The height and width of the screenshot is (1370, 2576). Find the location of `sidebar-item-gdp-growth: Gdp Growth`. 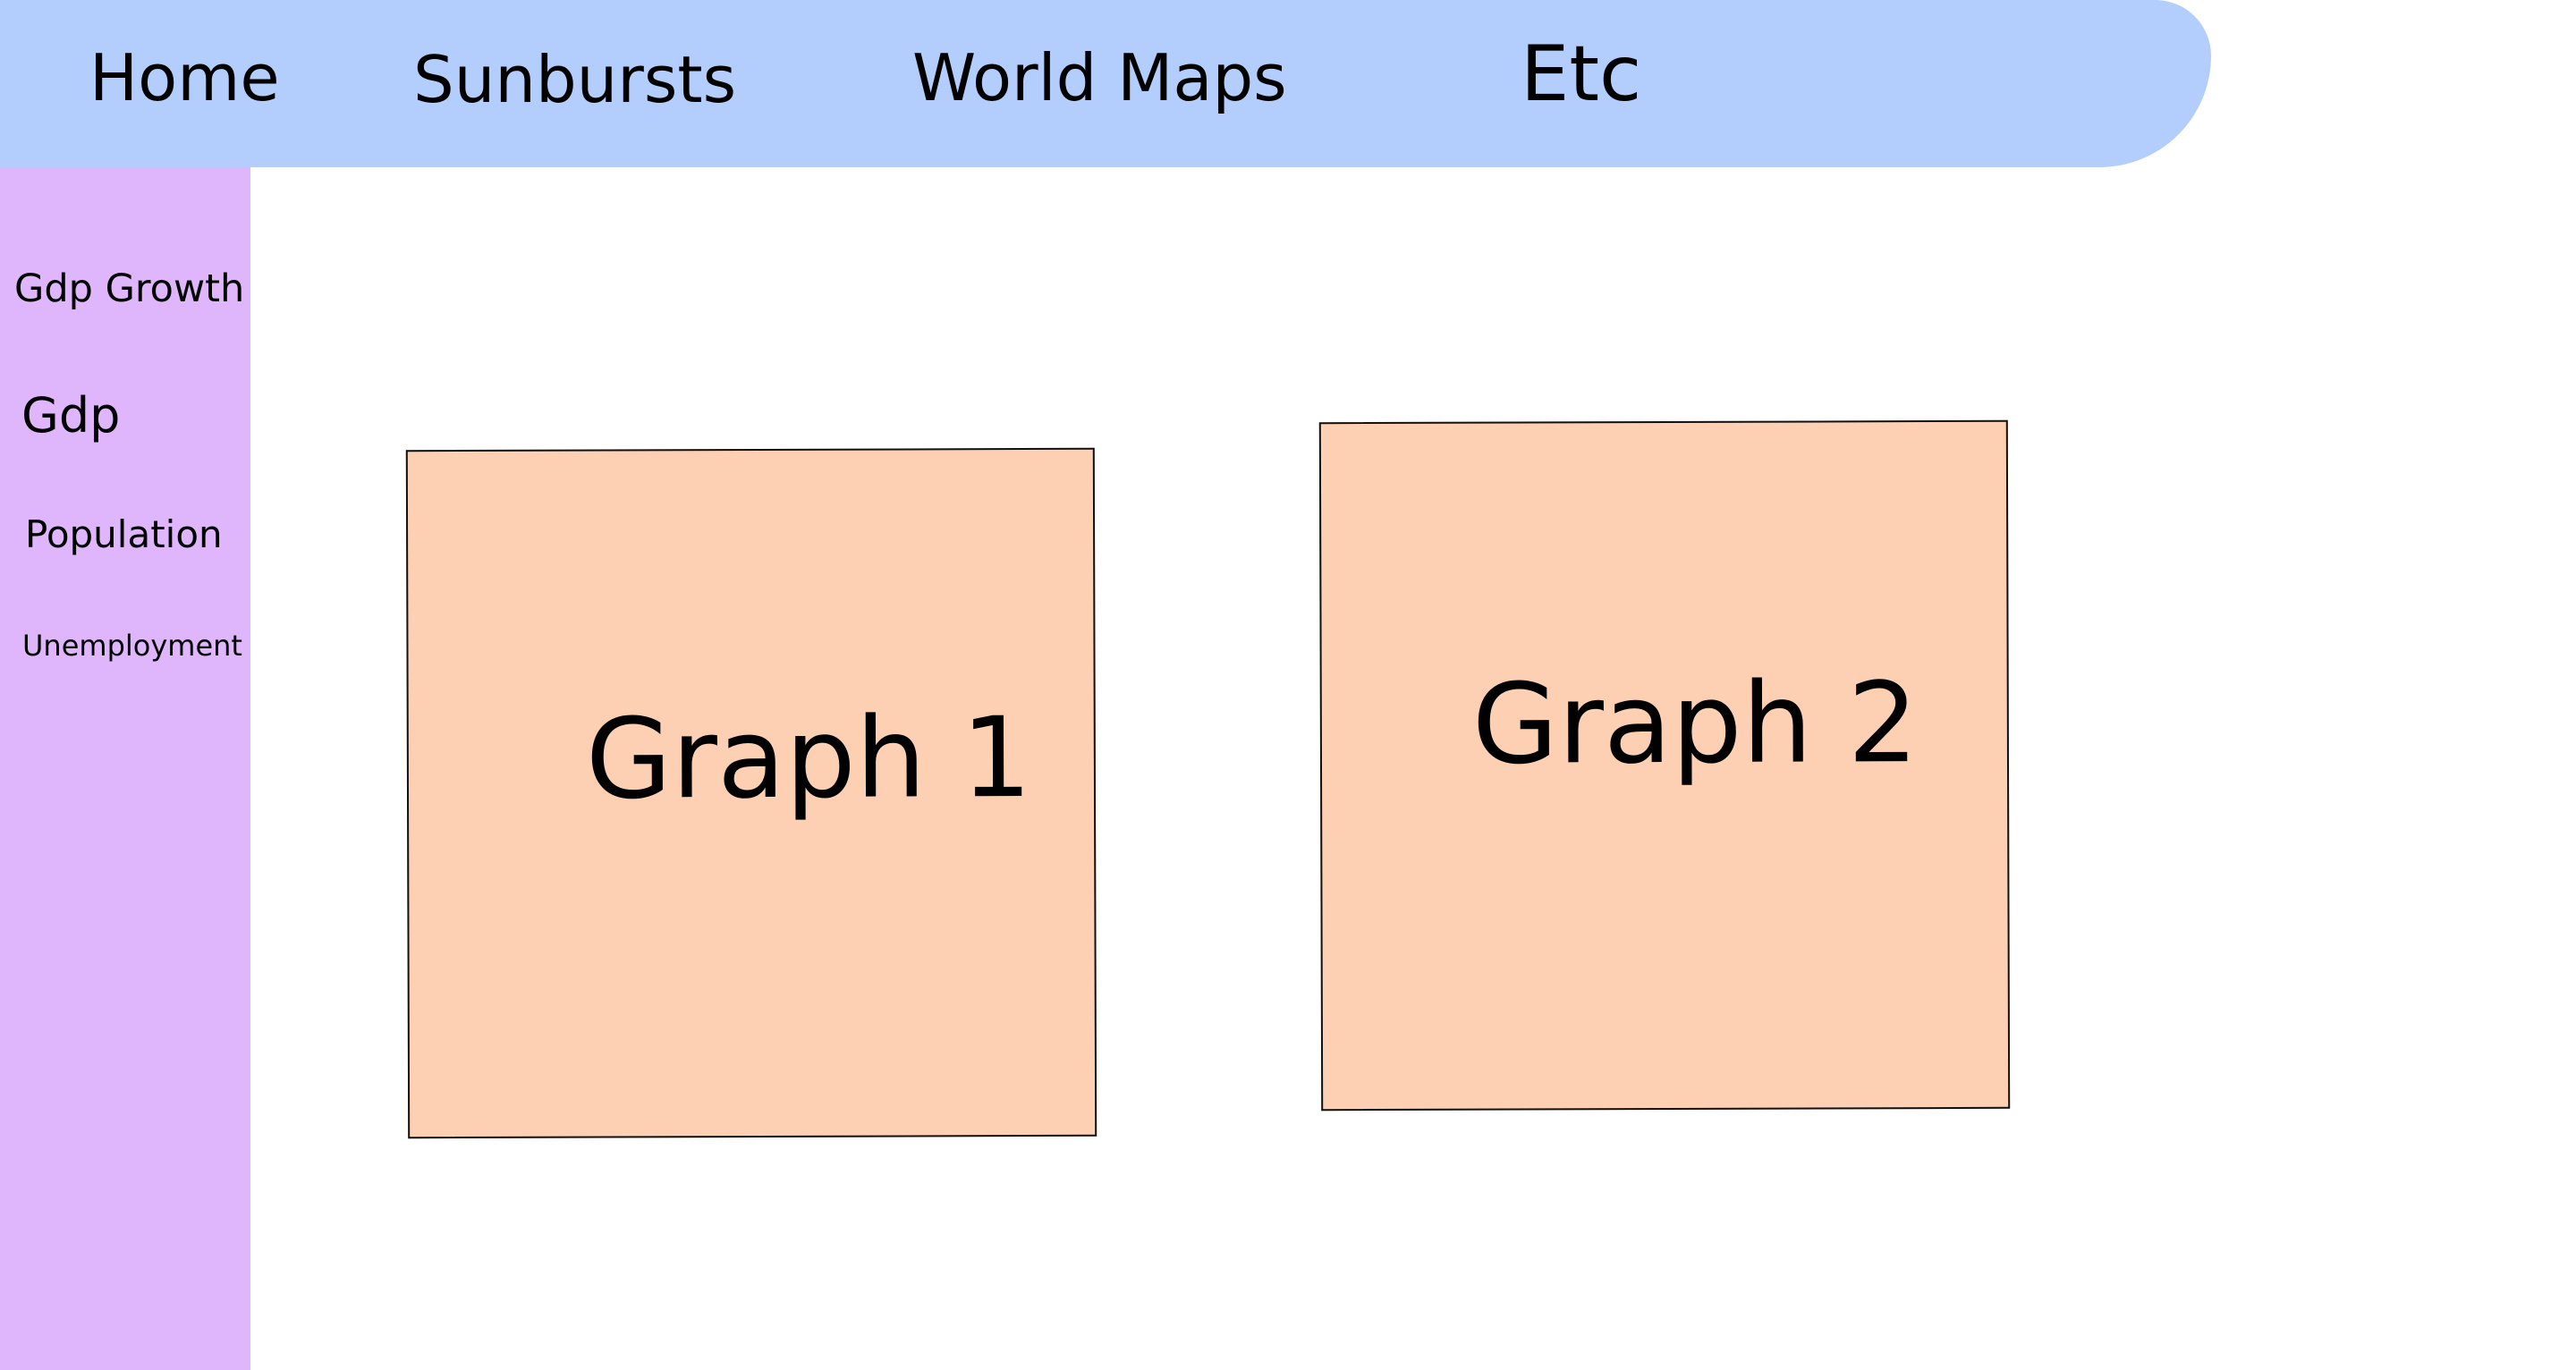

sidebar-item-gdp-growth: Gdp Growth is located at coordinates (129, 288).